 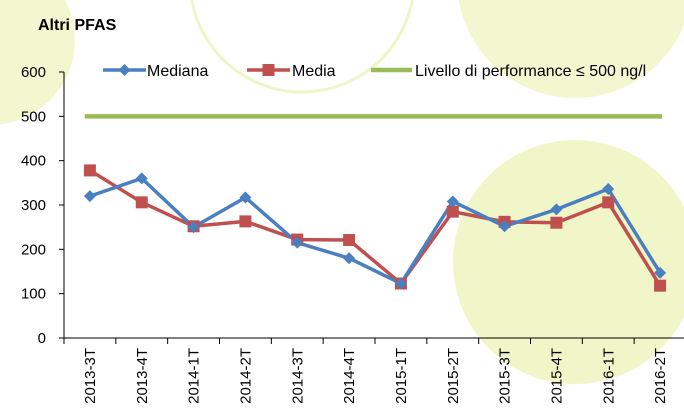 I want to click on y-tick-label: 100, so click(x=33, y=294).